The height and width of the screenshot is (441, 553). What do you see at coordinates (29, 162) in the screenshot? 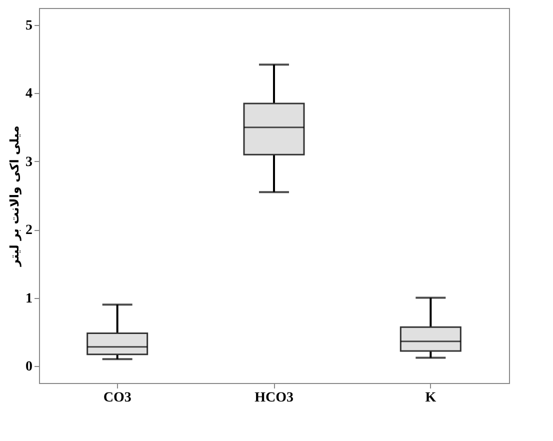
I see `y-tick-label: 3` at bounding box center [29, 162].